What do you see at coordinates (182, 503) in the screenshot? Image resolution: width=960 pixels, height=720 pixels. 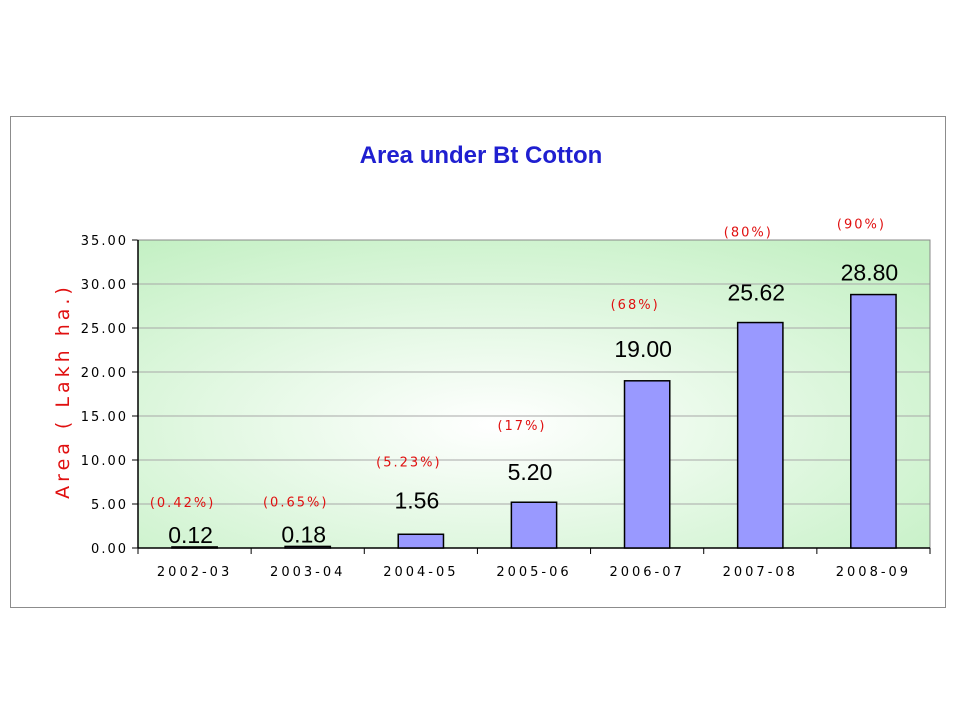 I see `share-label: (0.42%)` at bounding box center [182, 503].